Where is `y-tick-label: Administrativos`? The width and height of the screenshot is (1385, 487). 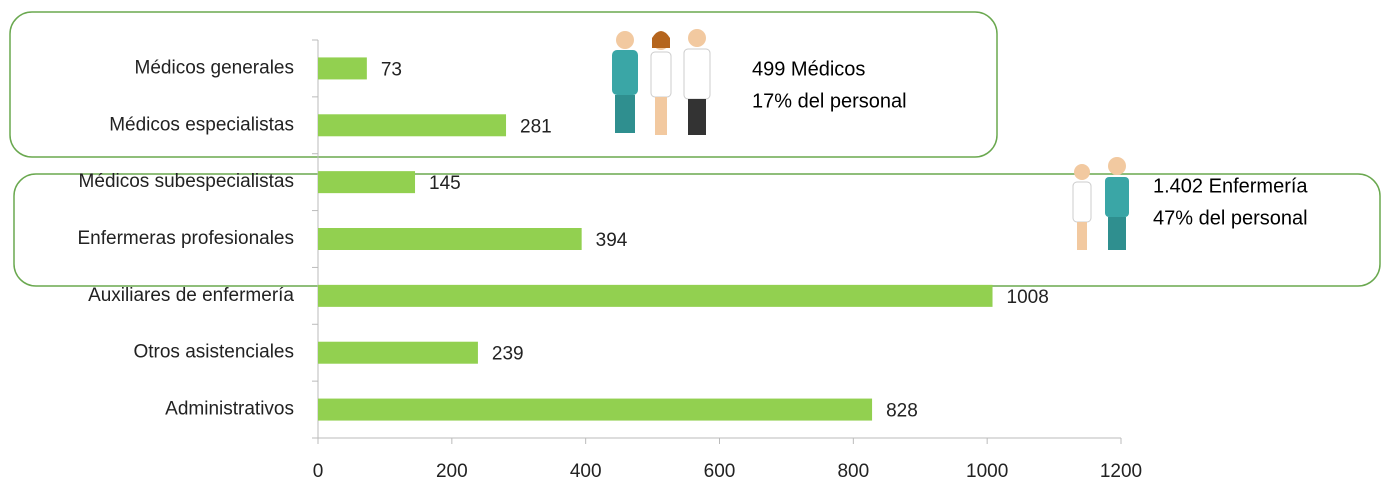 y-tick-label: Administrativos is located at coordinates (229, 409).